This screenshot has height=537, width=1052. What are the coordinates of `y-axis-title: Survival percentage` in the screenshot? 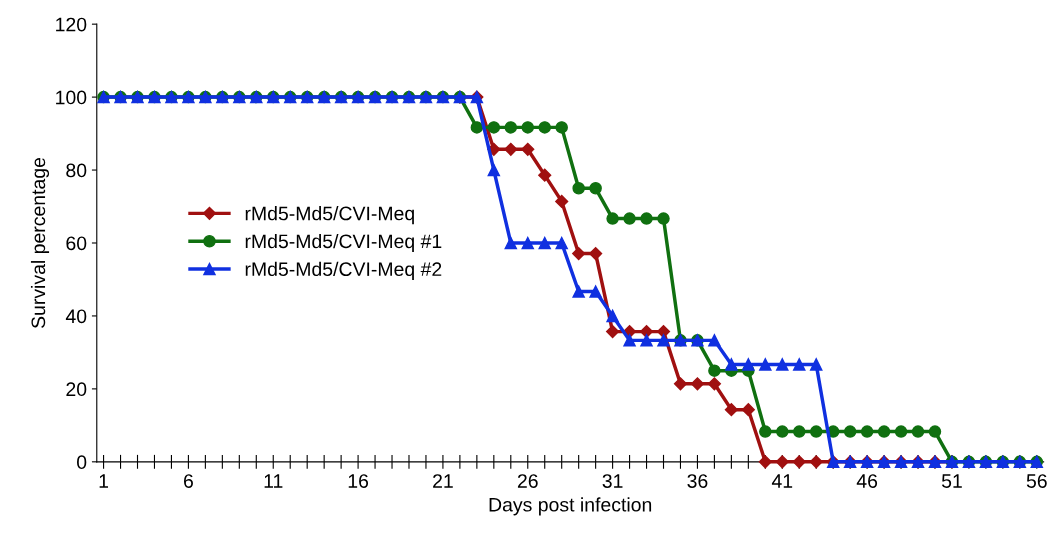 It's located at (40, 243).